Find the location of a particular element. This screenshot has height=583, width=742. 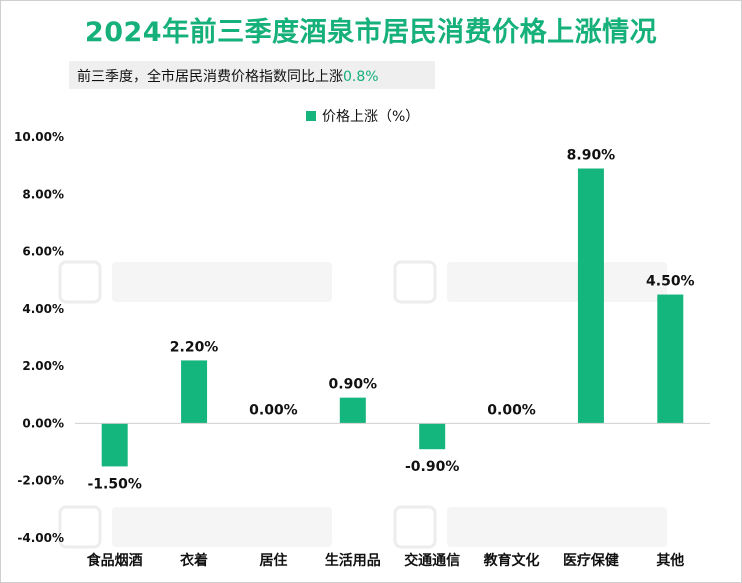

data-label: 2.20% is located at coordinates (194, 347).